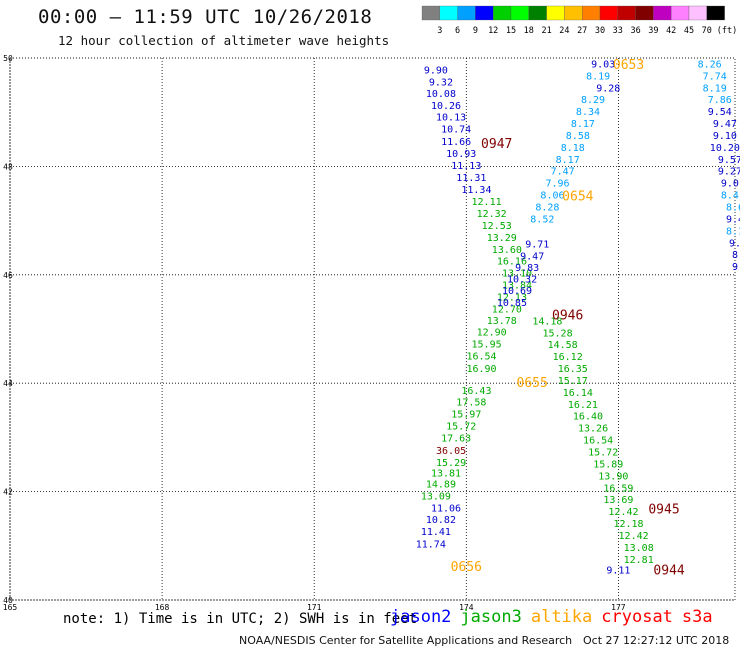 Image resolution: width=740 pixels, height=650 pixels. I want to click on y-tick-label: 40, so click(8, 600).